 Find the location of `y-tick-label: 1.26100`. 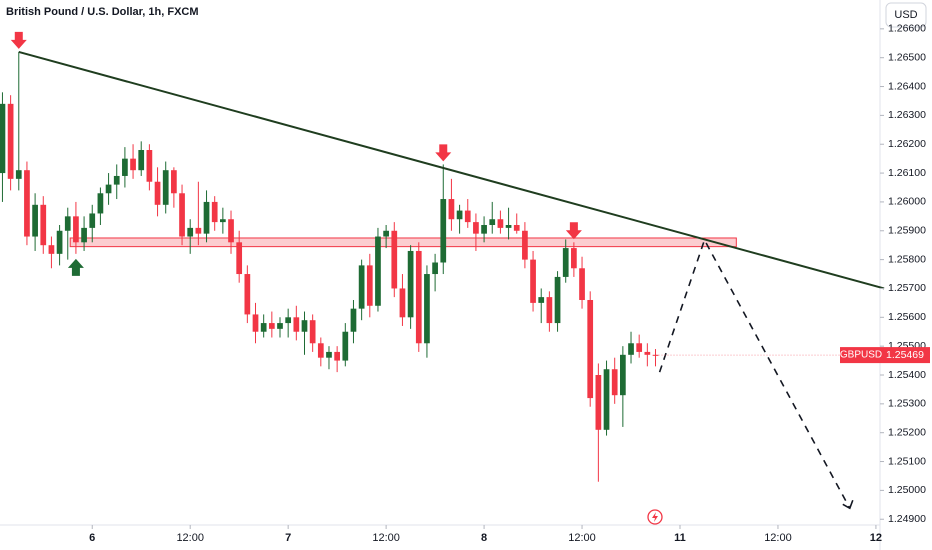

y-tick-label: 1.26100 is located at coordinates (907, 173).